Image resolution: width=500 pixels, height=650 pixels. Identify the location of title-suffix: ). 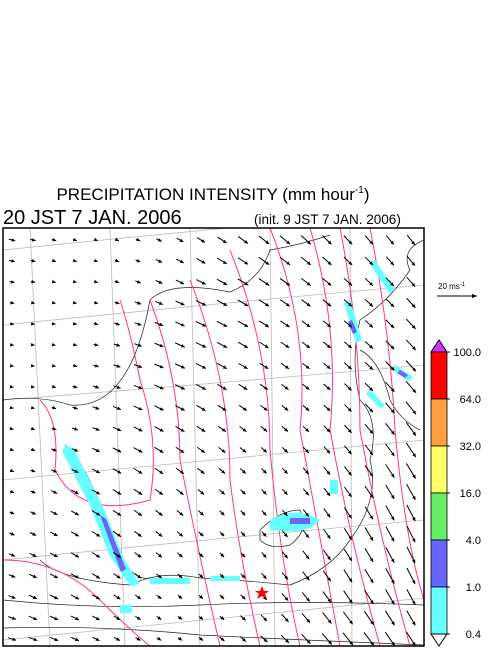
(367, 194).